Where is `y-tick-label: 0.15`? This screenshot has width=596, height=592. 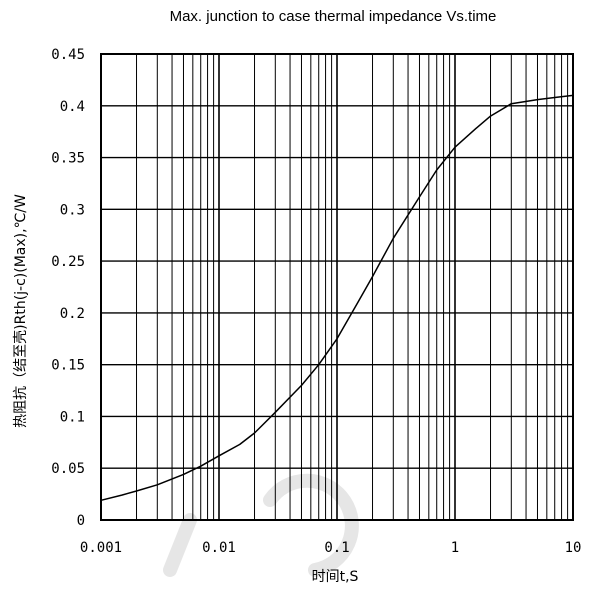 y-tick-label: 0.15 is located at coordinates (68, 366).